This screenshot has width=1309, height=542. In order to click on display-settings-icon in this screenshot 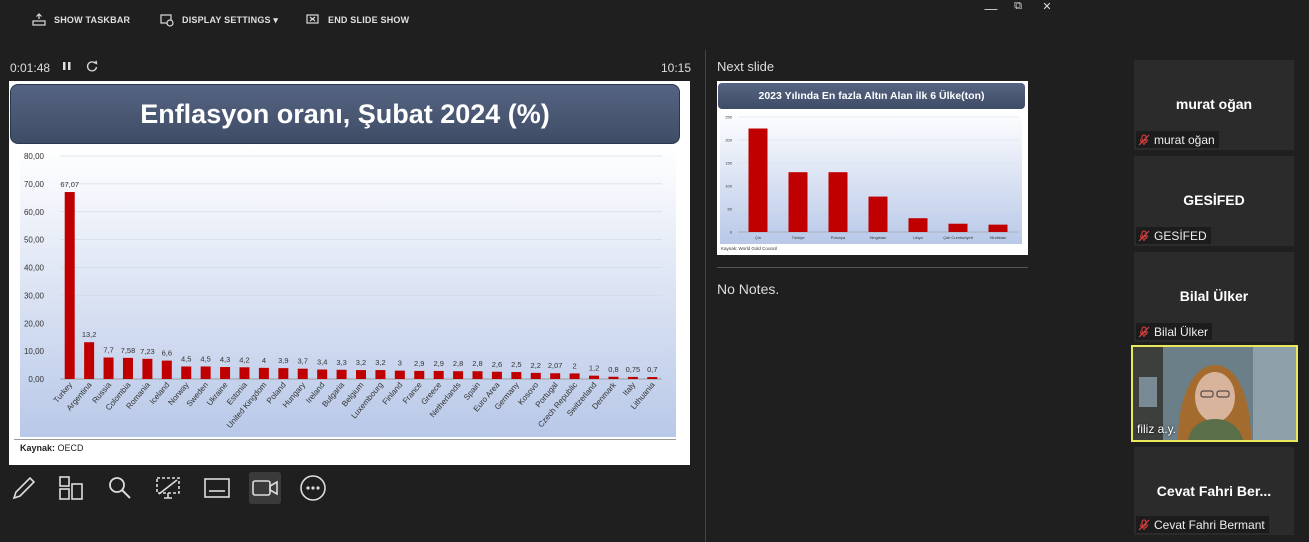, I will do `click(167, 20)`.